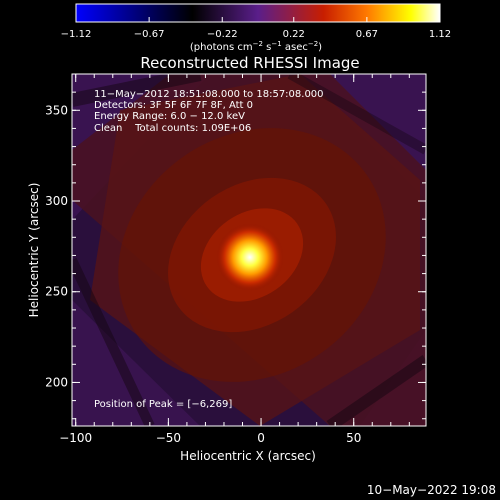 Image resolution: width=500 pixels, height=500 pixels. I want to click on colorbar-tick-label: 1.12, so click(440, 34).